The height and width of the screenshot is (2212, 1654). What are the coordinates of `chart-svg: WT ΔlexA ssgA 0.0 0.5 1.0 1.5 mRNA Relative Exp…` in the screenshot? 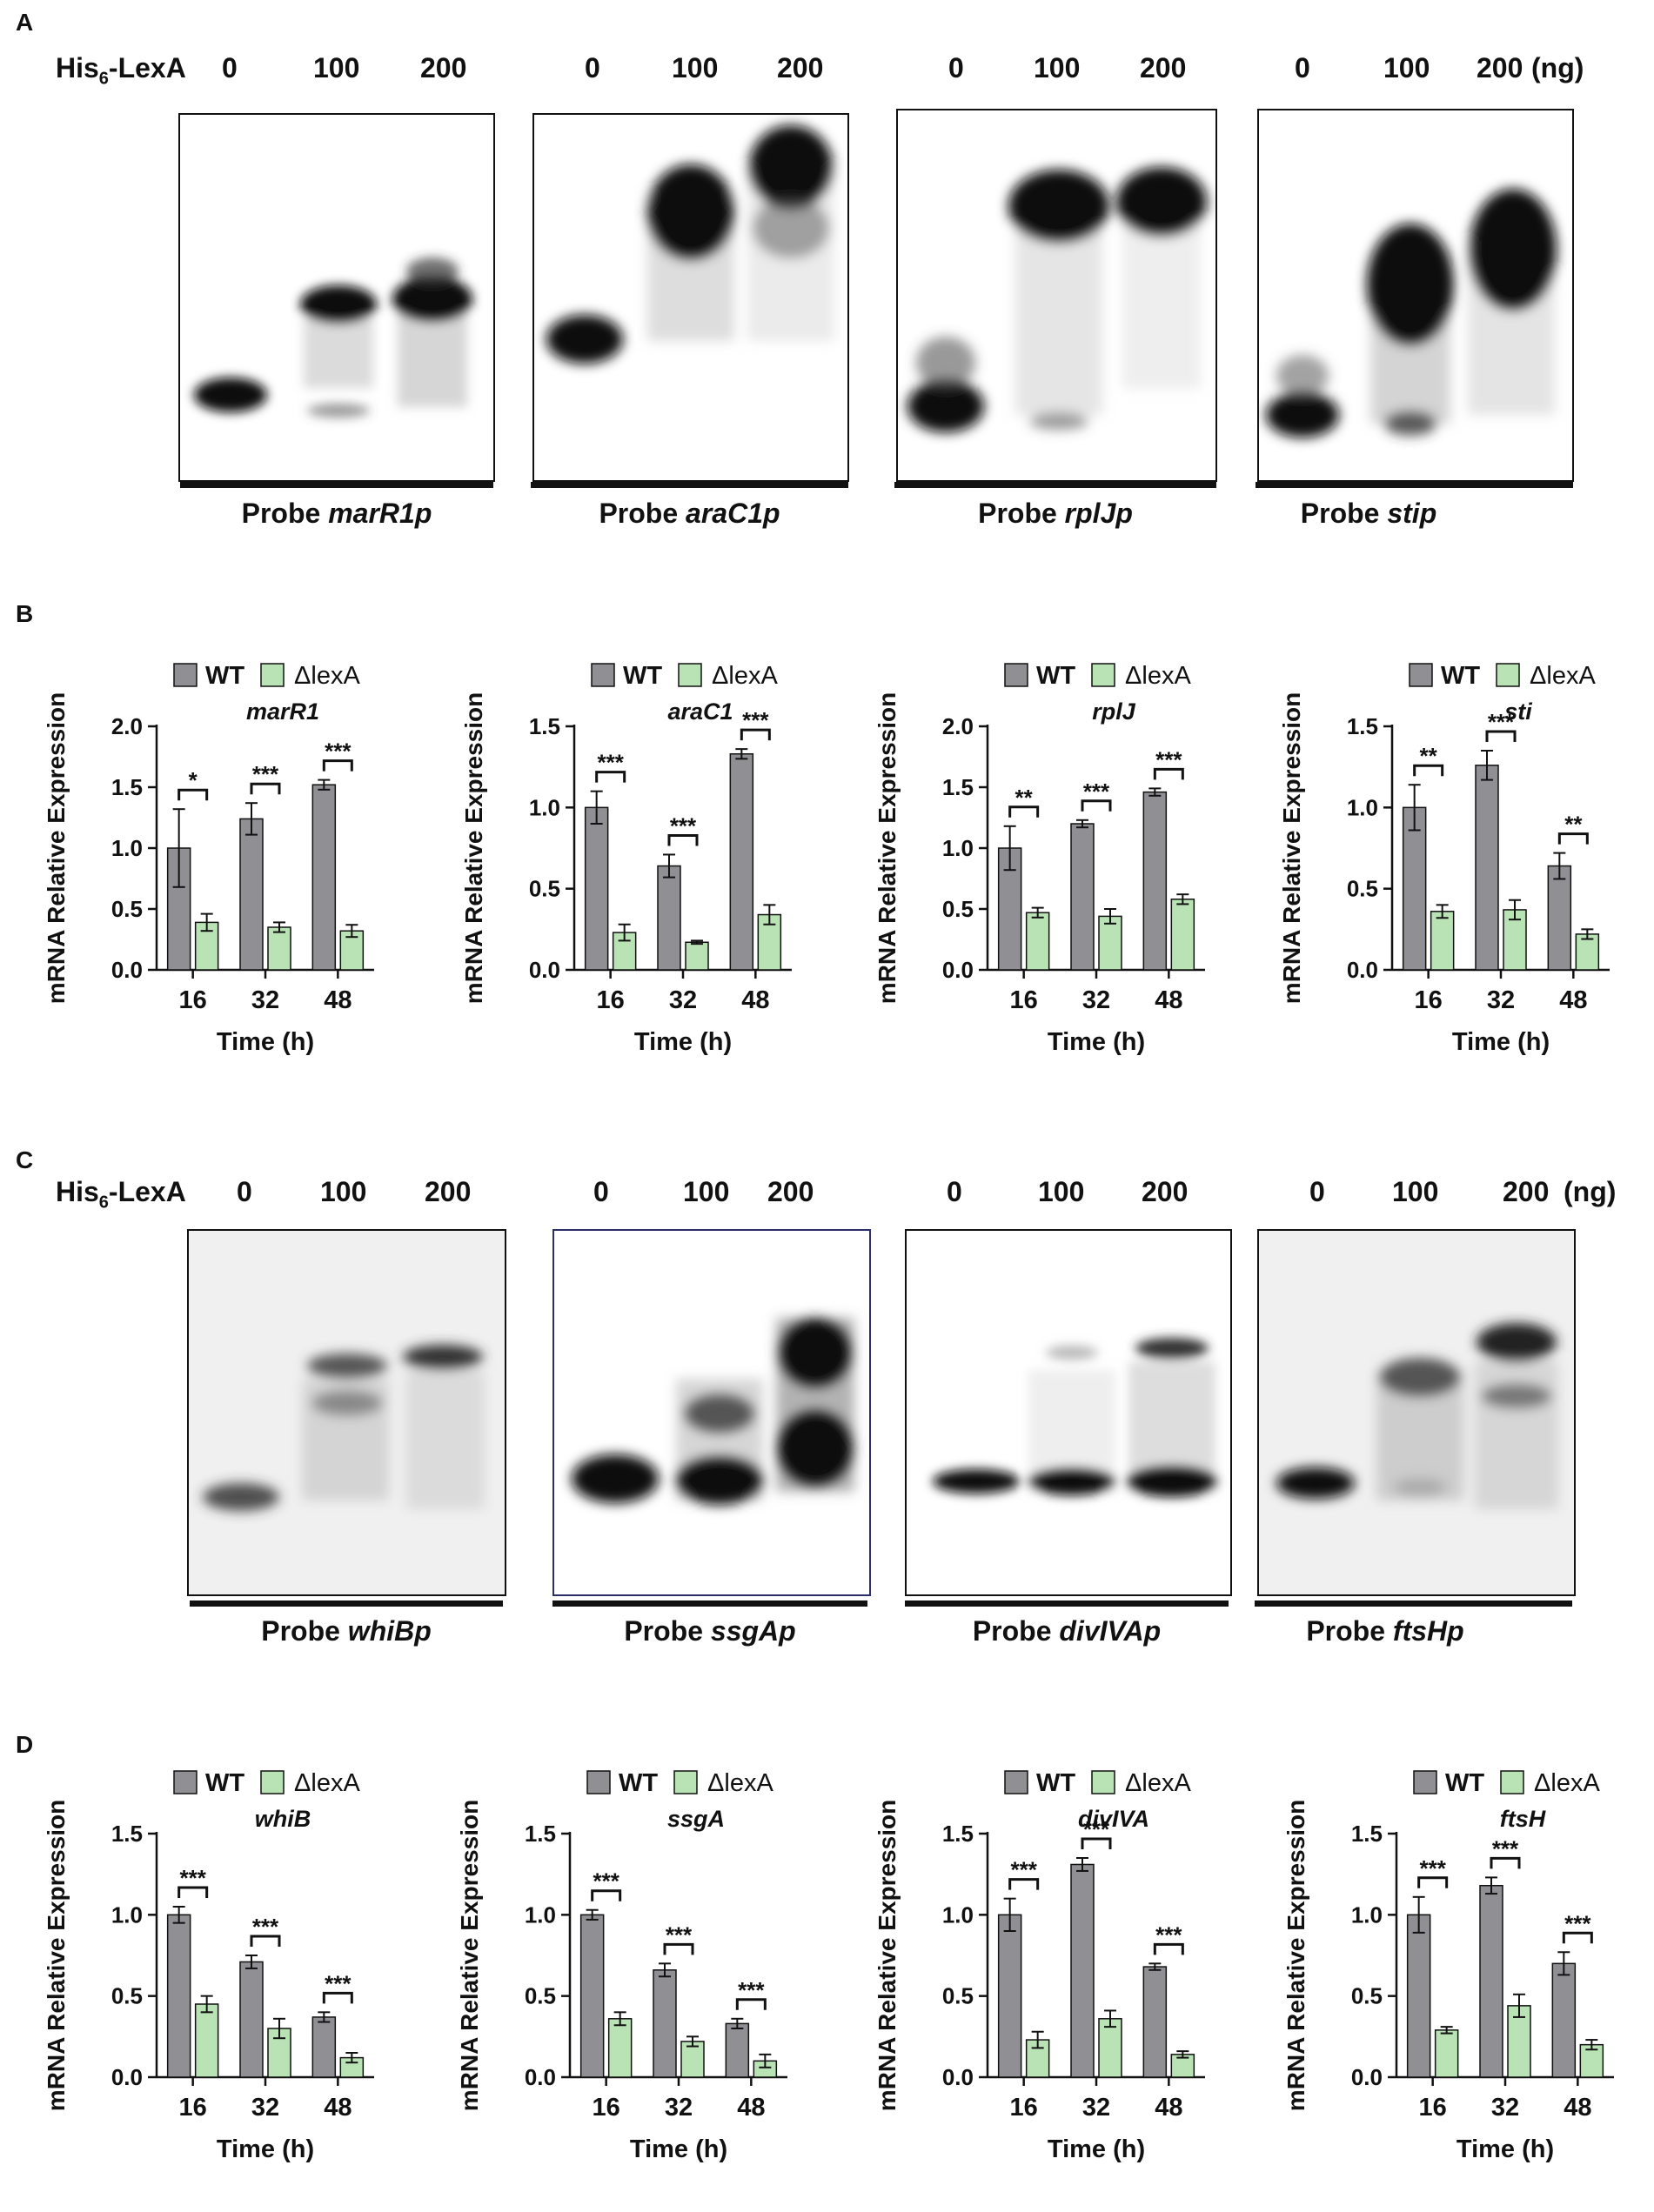 It's located at (621, 1966).